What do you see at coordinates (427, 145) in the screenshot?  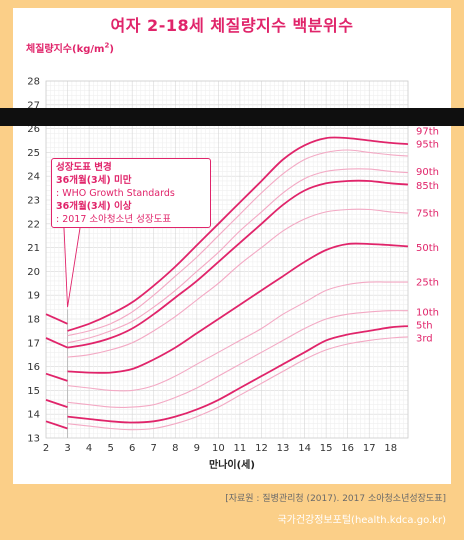 I see `percentile-label-95th: 95th` at bounding box center [427, 145].